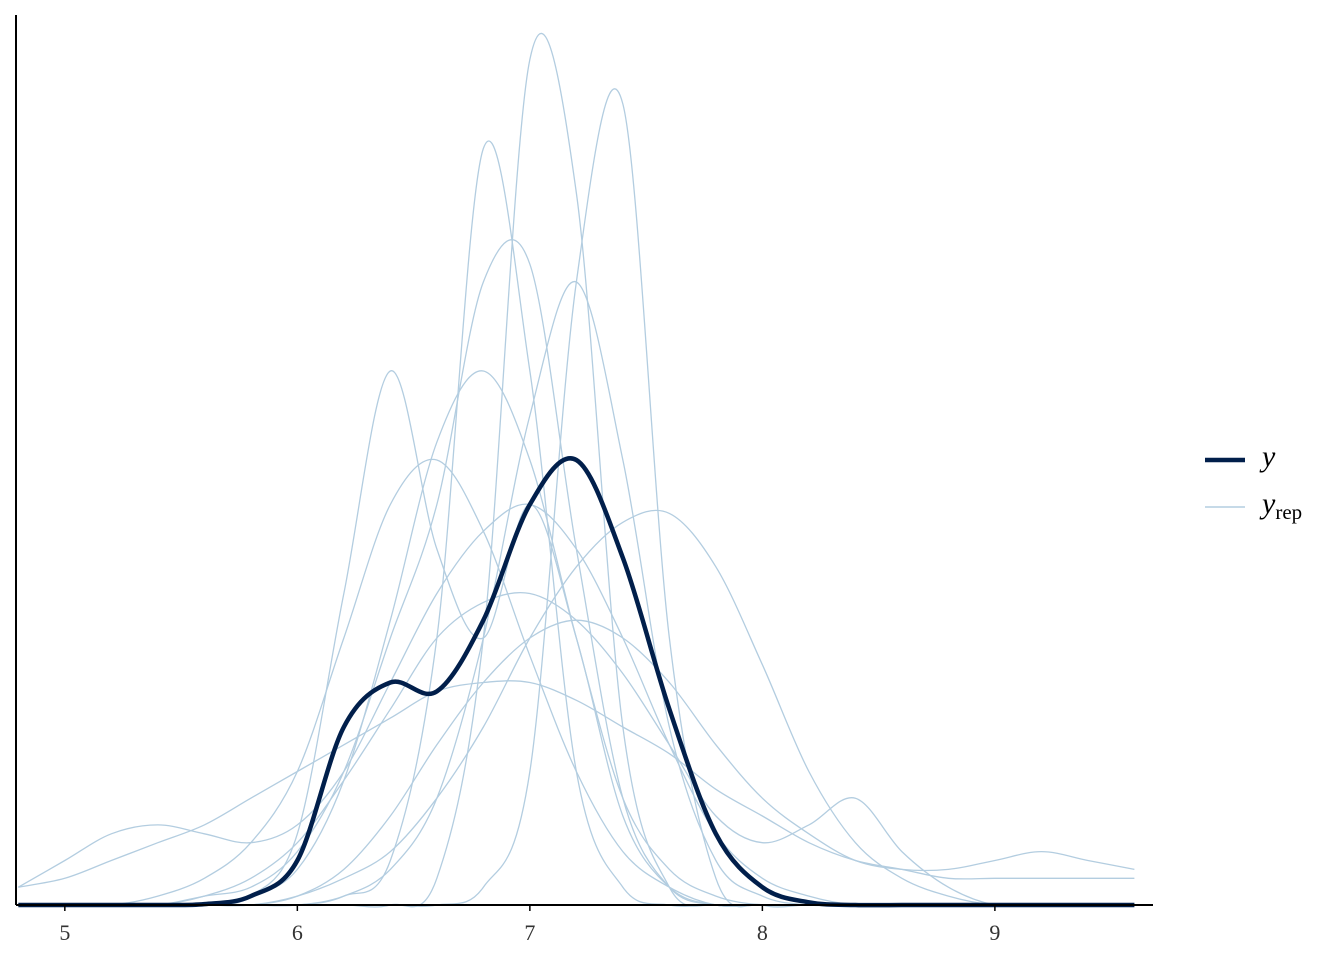 The width and height of the screenshot is (1344, 960). I want to click on x-tick-label: 7, so click(529, 932).